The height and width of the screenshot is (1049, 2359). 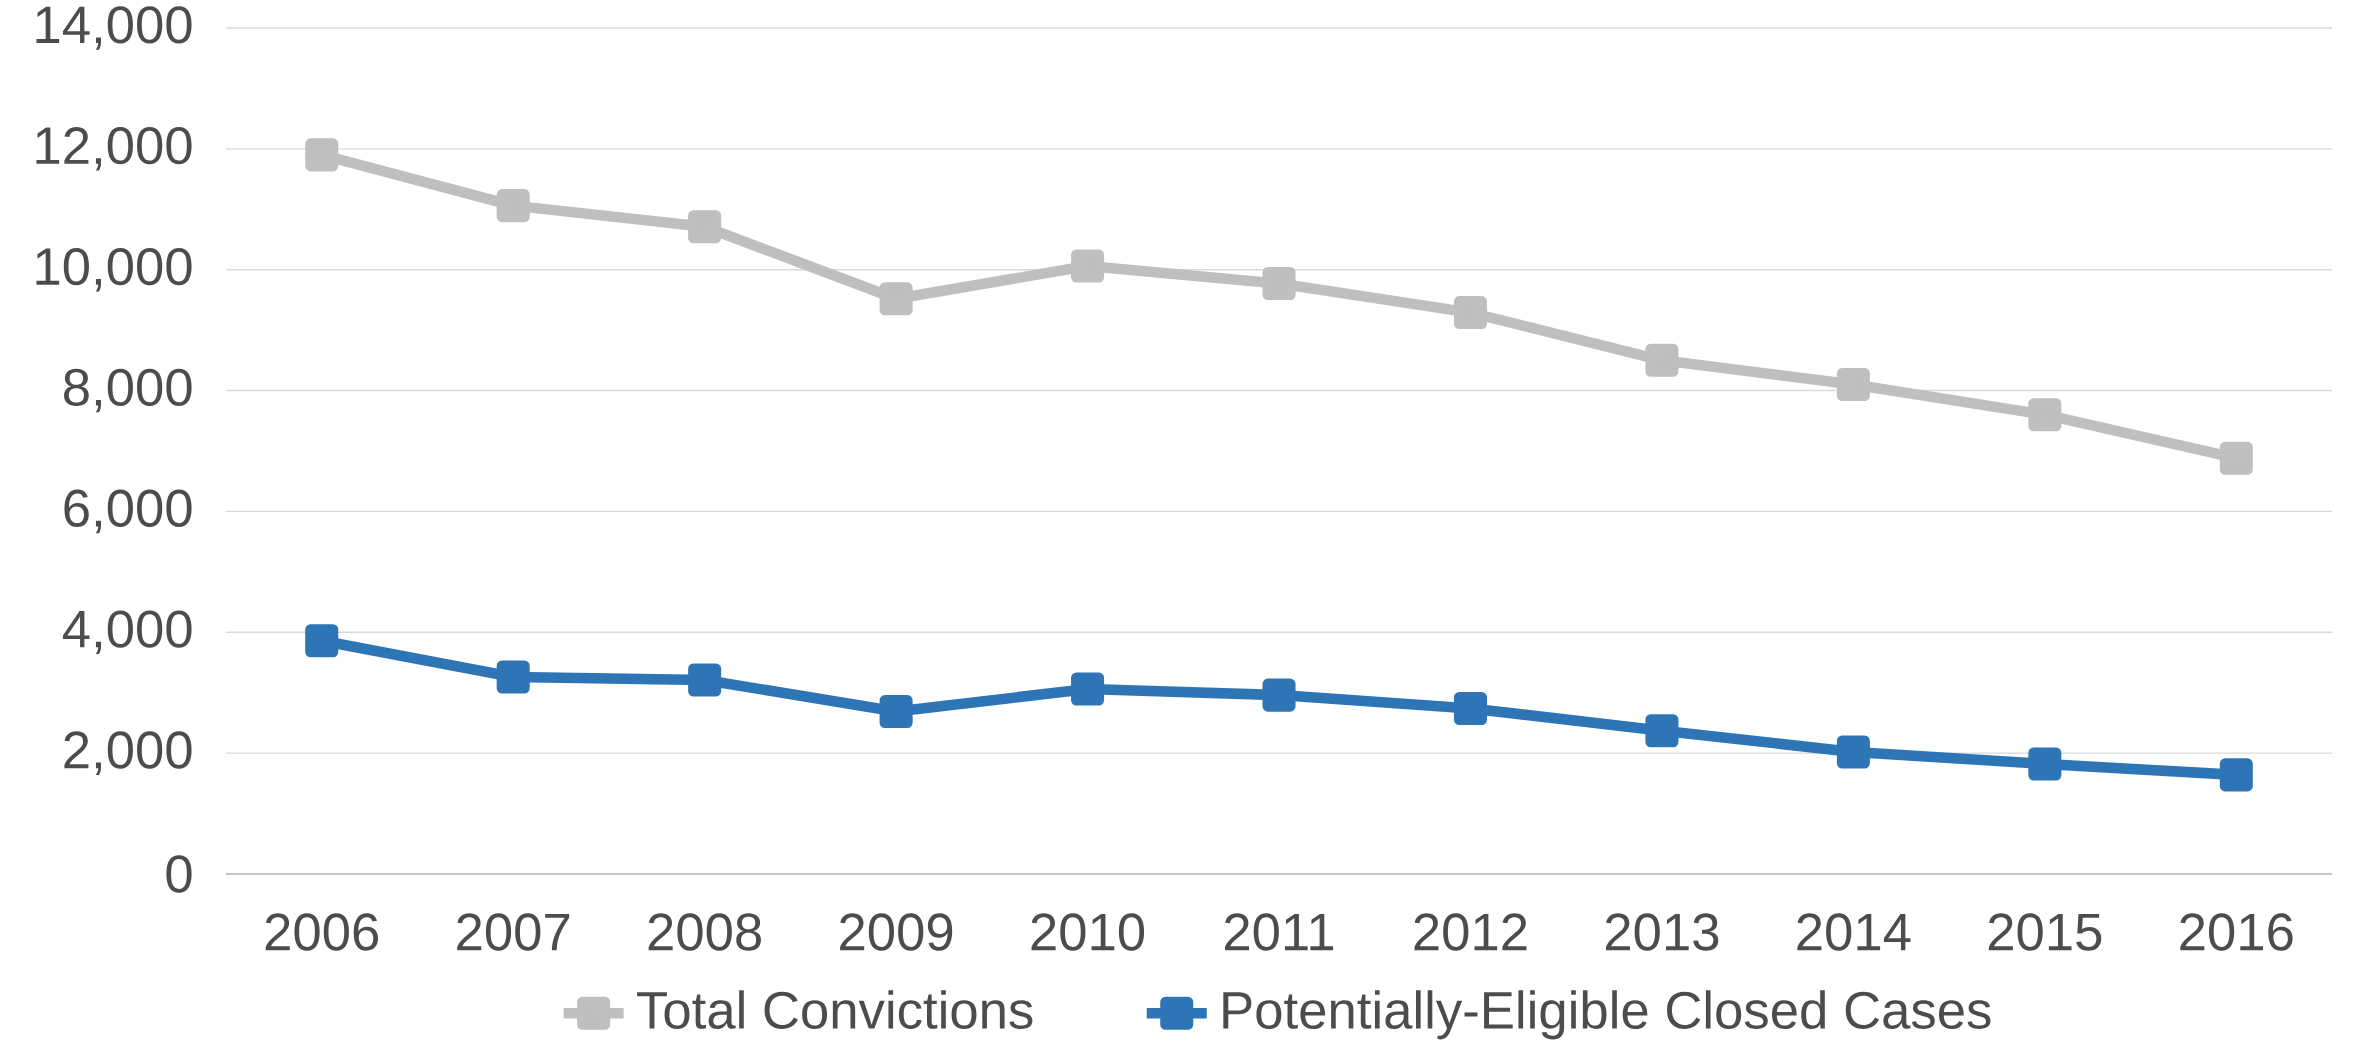 I want to click on y-tick-label: 2,000, so click(x=128, y=753).